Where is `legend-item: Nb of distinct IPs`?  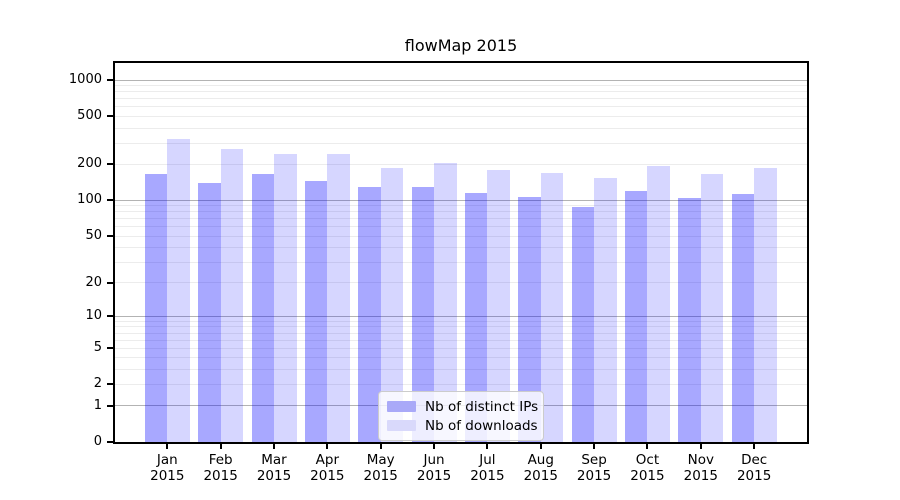
legend-item: Nb of distinct IPs is located at coordinates (462, 406).